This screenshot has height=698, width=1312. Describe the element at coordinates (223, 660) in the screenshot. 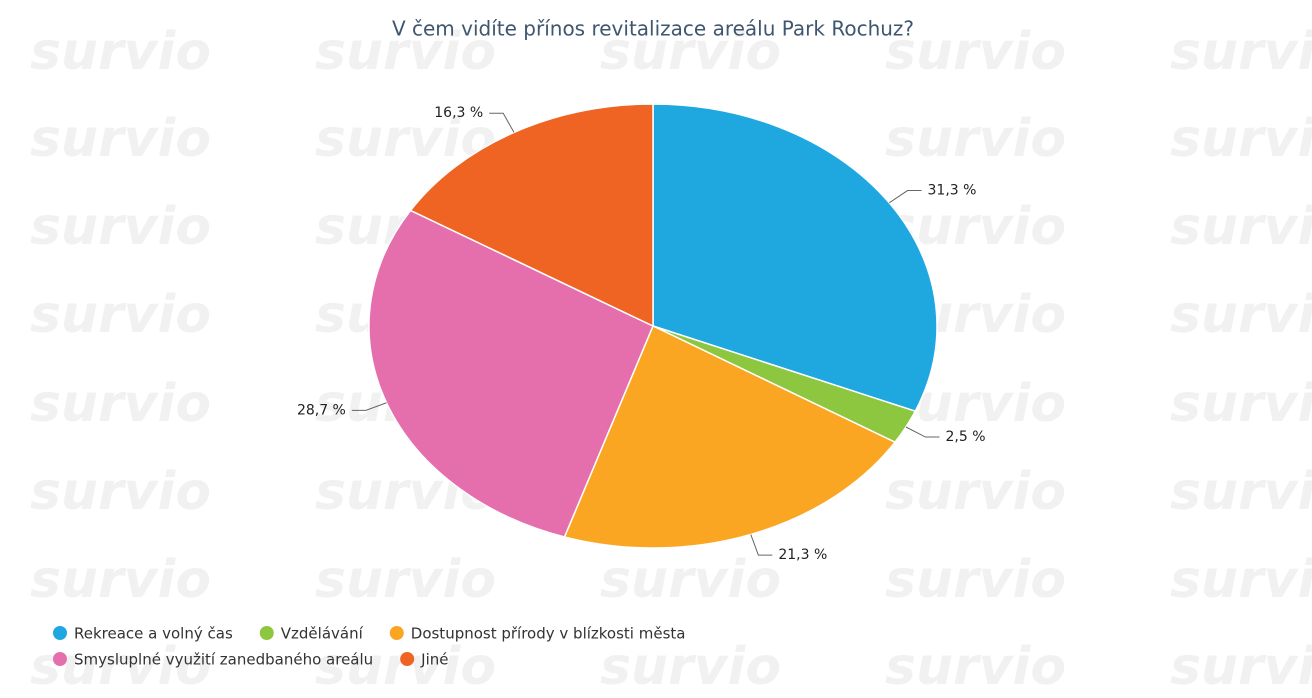

I see `legend-label: Smysluplné využití zanedbaného areálu` at that location.